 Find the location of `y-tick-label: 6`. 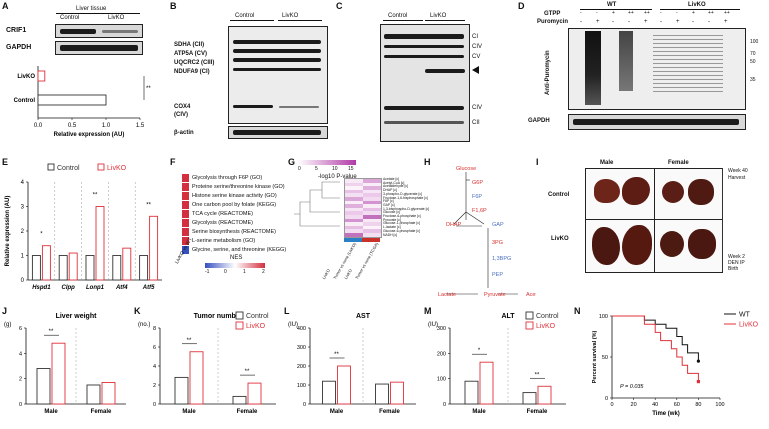

y-tick-label: 6 is located at coordinates (20, 329).